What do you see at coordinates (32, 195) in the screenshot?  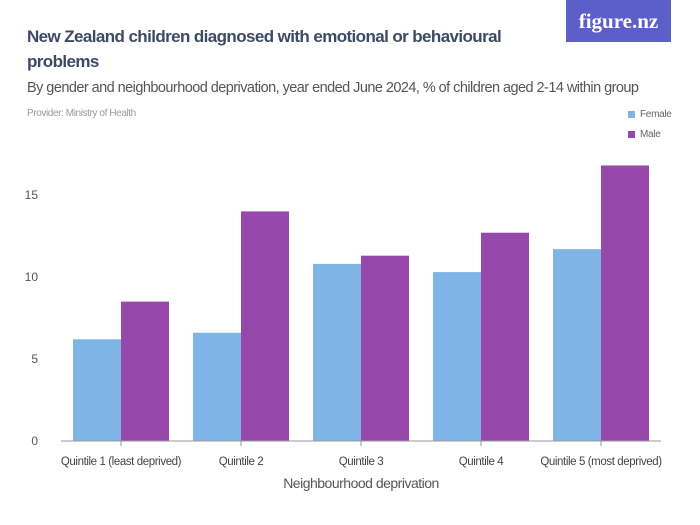 I see `y-tick-label: 15` at bounding box center [32, 195].